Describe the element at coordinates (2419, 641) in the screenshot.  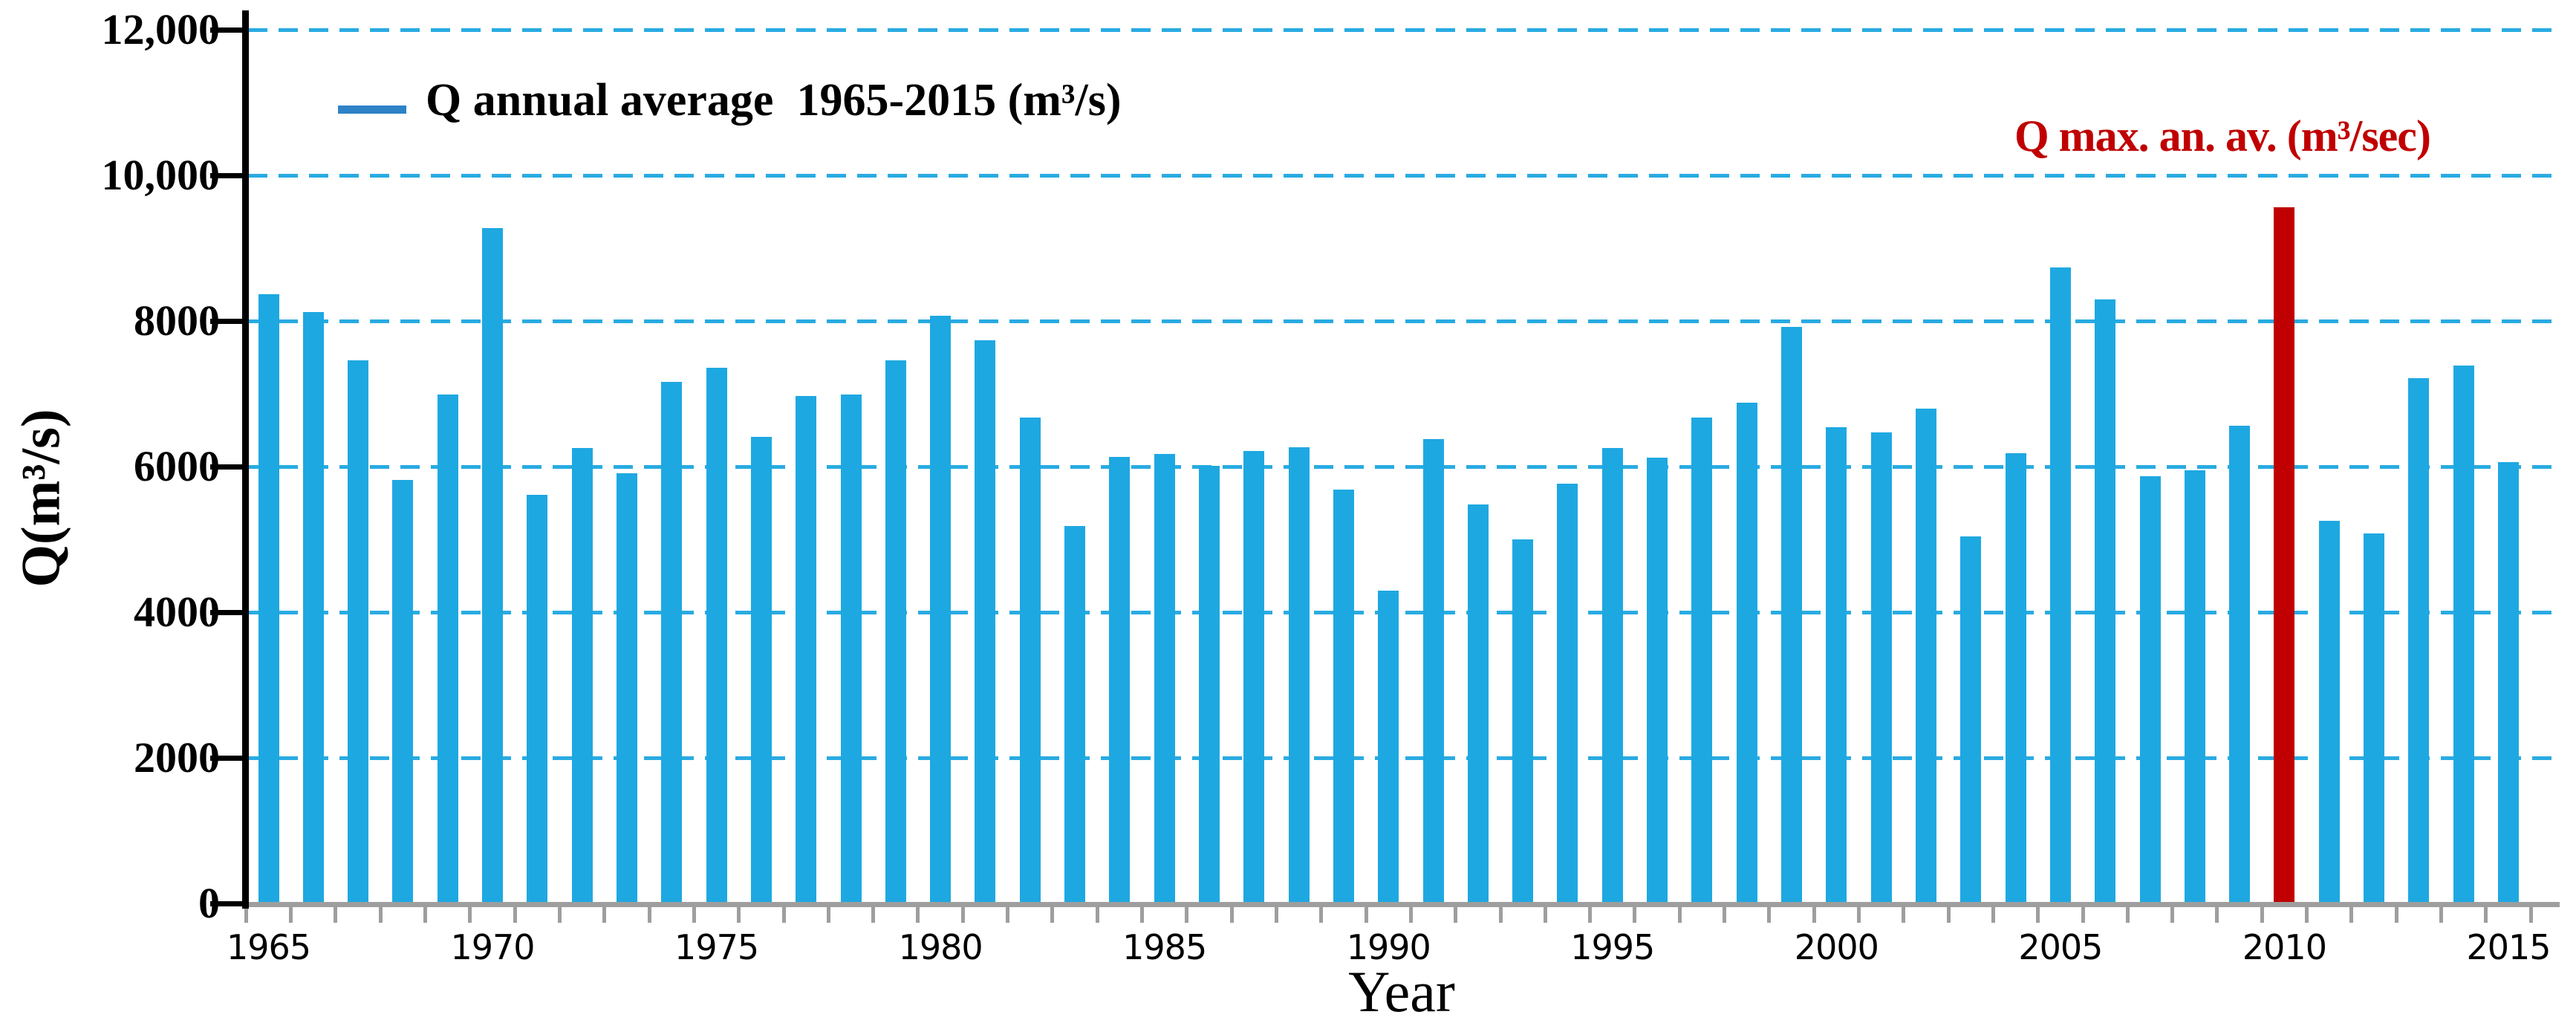
I see `bar-2013` at that location.